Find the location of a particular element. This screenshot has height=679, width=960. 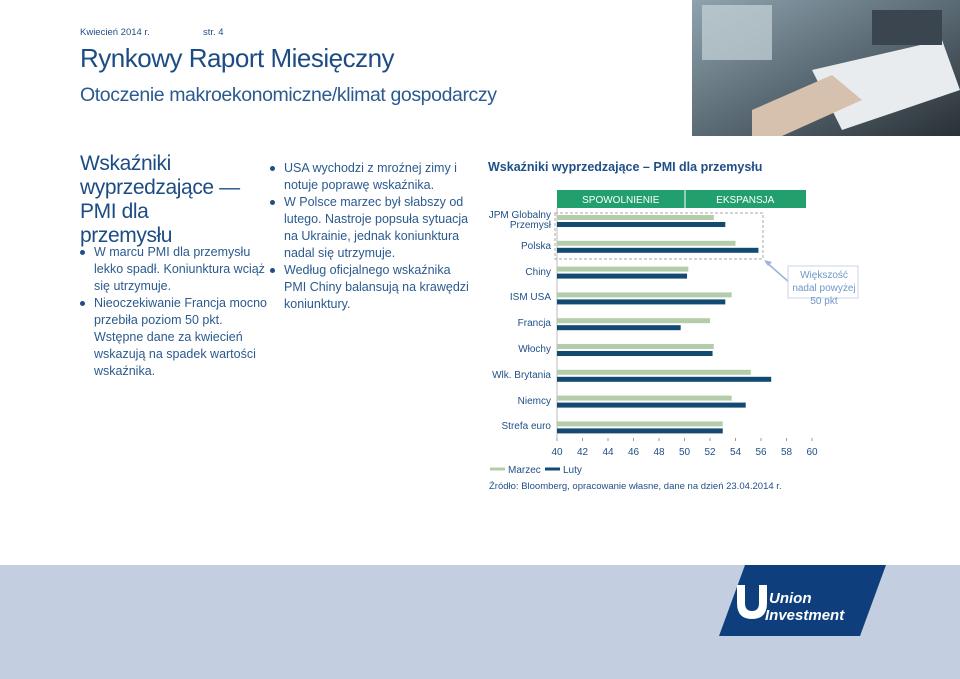

category-label: ISM USA is located at coordinates (530, 298).